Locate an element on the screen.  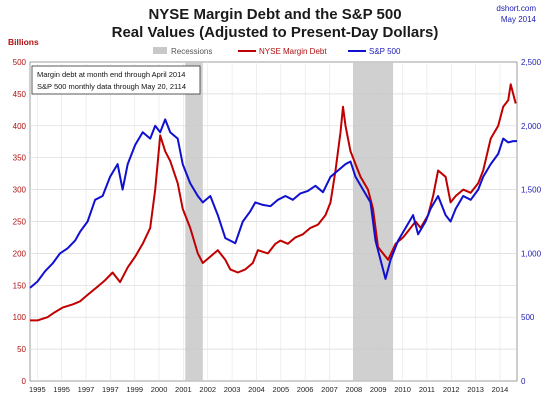
y-tick-label: 50 is located at coordinates (21, 349).